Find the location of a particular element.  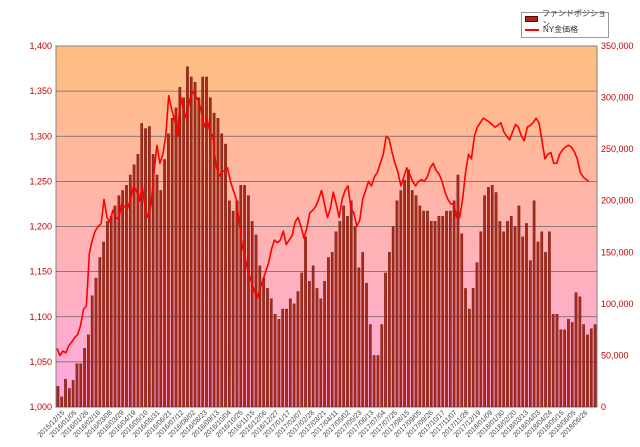

right-tick-label: 100,000 is located at coordinates (617, 304).